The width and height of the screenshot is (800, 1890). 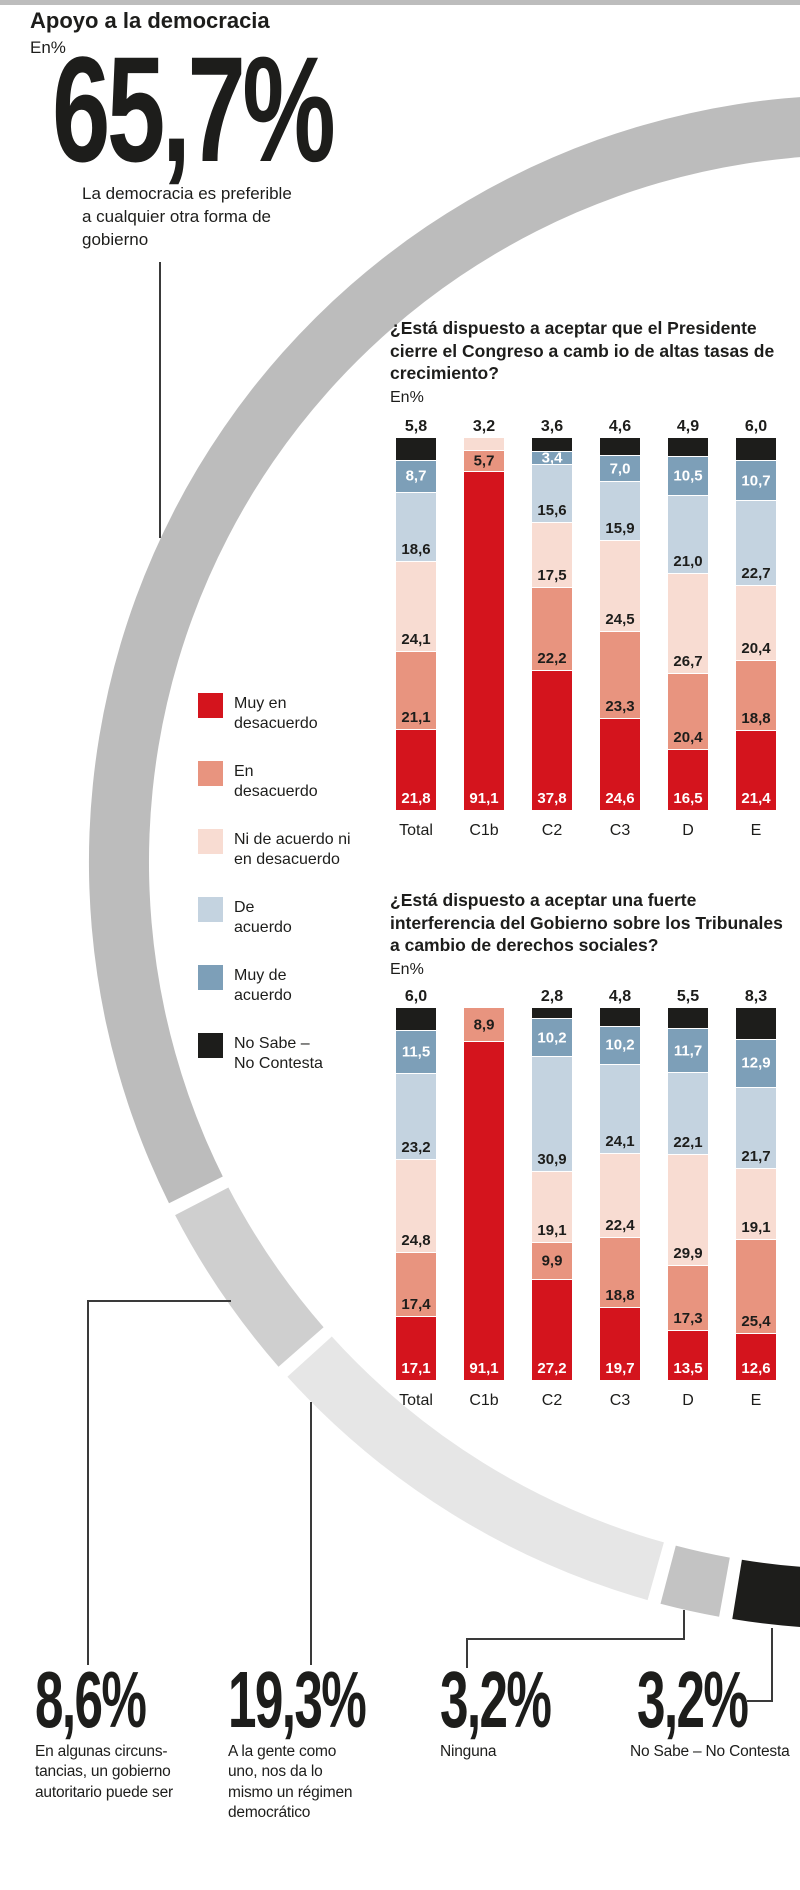 I want to click on bar-segment-des: 8,9, so click(x=484, y=1025).